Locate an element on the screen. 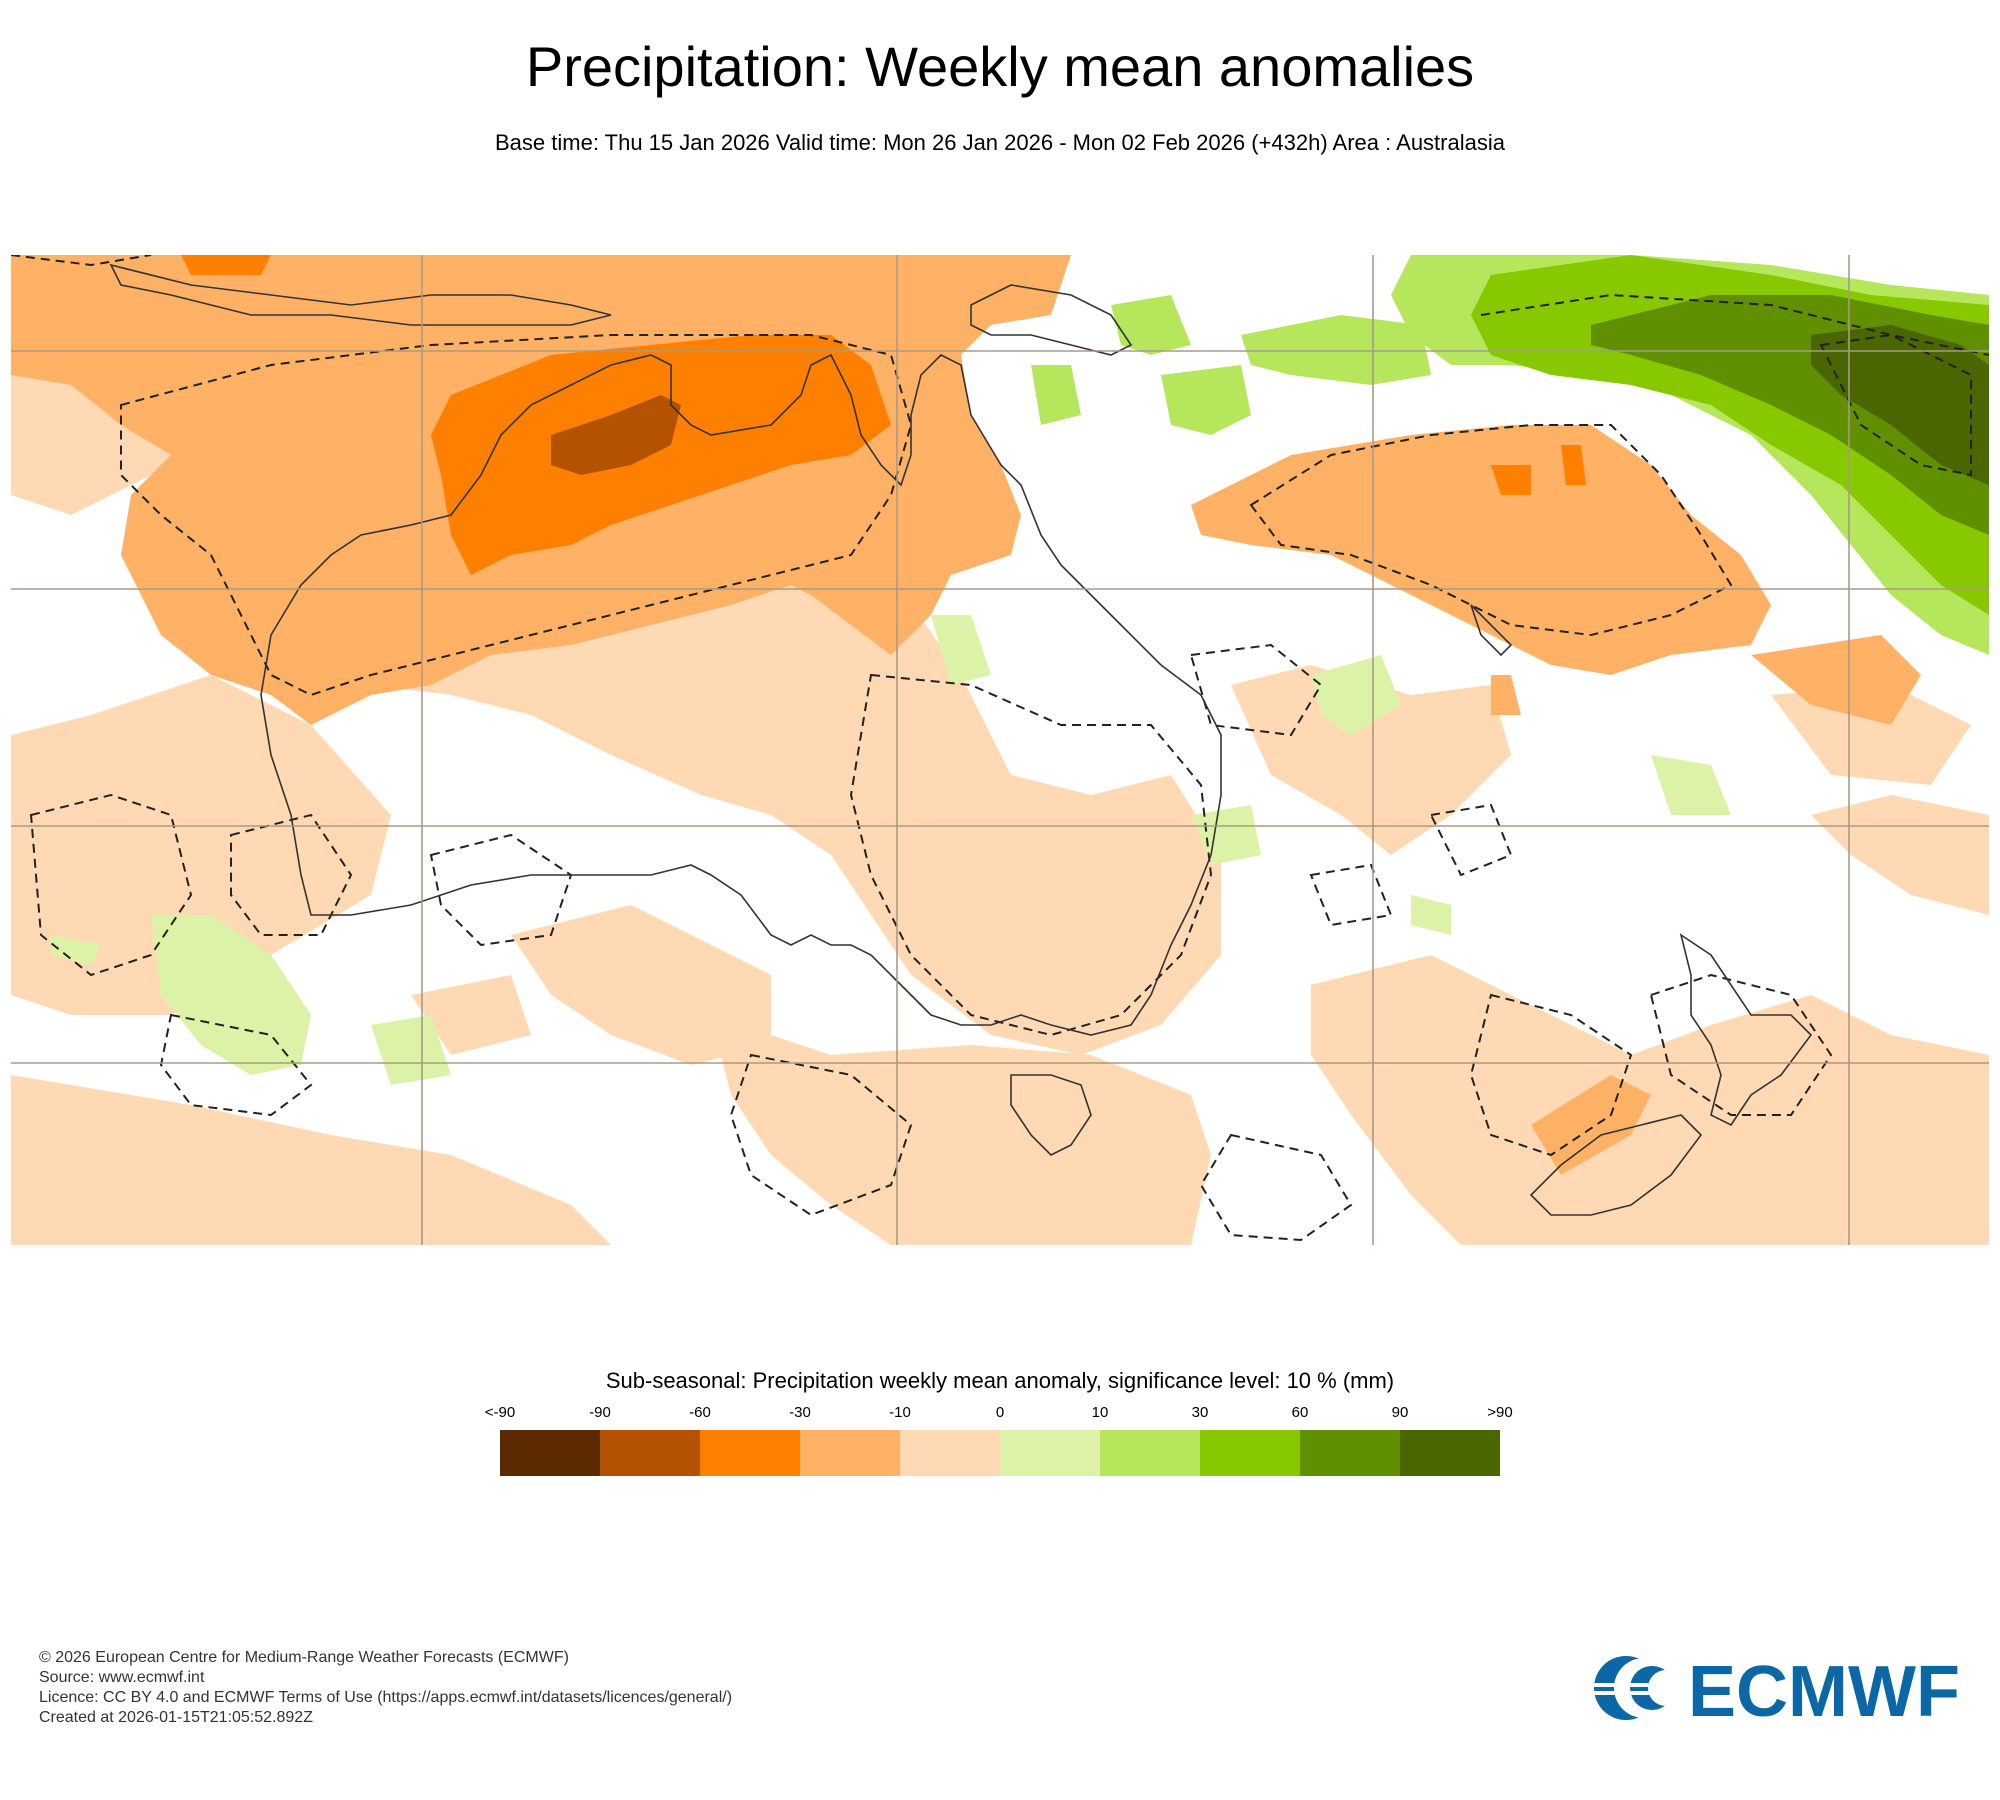 This screenshot has height=1800, width=2000. anomaly-dark-orange is located at coordinates (616, 435).